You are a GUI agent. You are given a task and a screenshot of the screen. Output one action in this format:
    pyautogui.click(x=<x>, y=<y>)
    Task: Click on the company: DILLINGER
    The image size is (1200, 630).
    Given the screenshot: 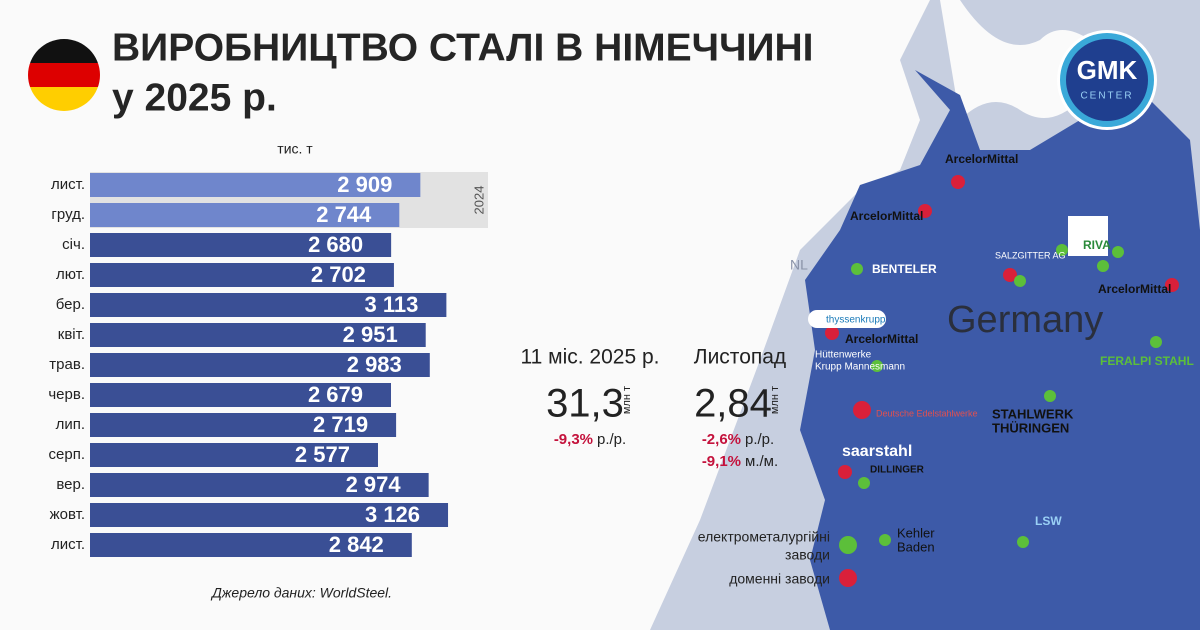 What is the action you would take?
    pyautogui.click(x=897, y=470)
    